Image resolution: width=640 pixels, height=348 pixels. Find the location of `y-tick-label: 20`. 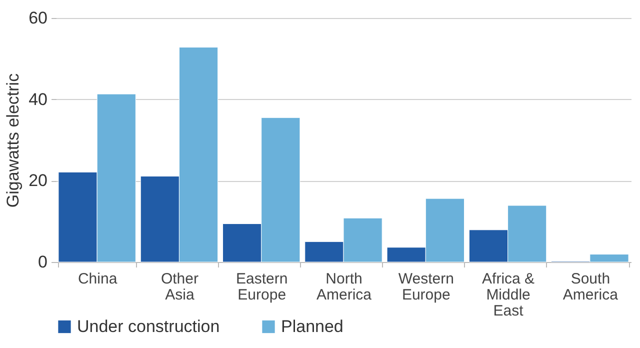

y-tick-label: 20 is located at coordinates (38, 180).